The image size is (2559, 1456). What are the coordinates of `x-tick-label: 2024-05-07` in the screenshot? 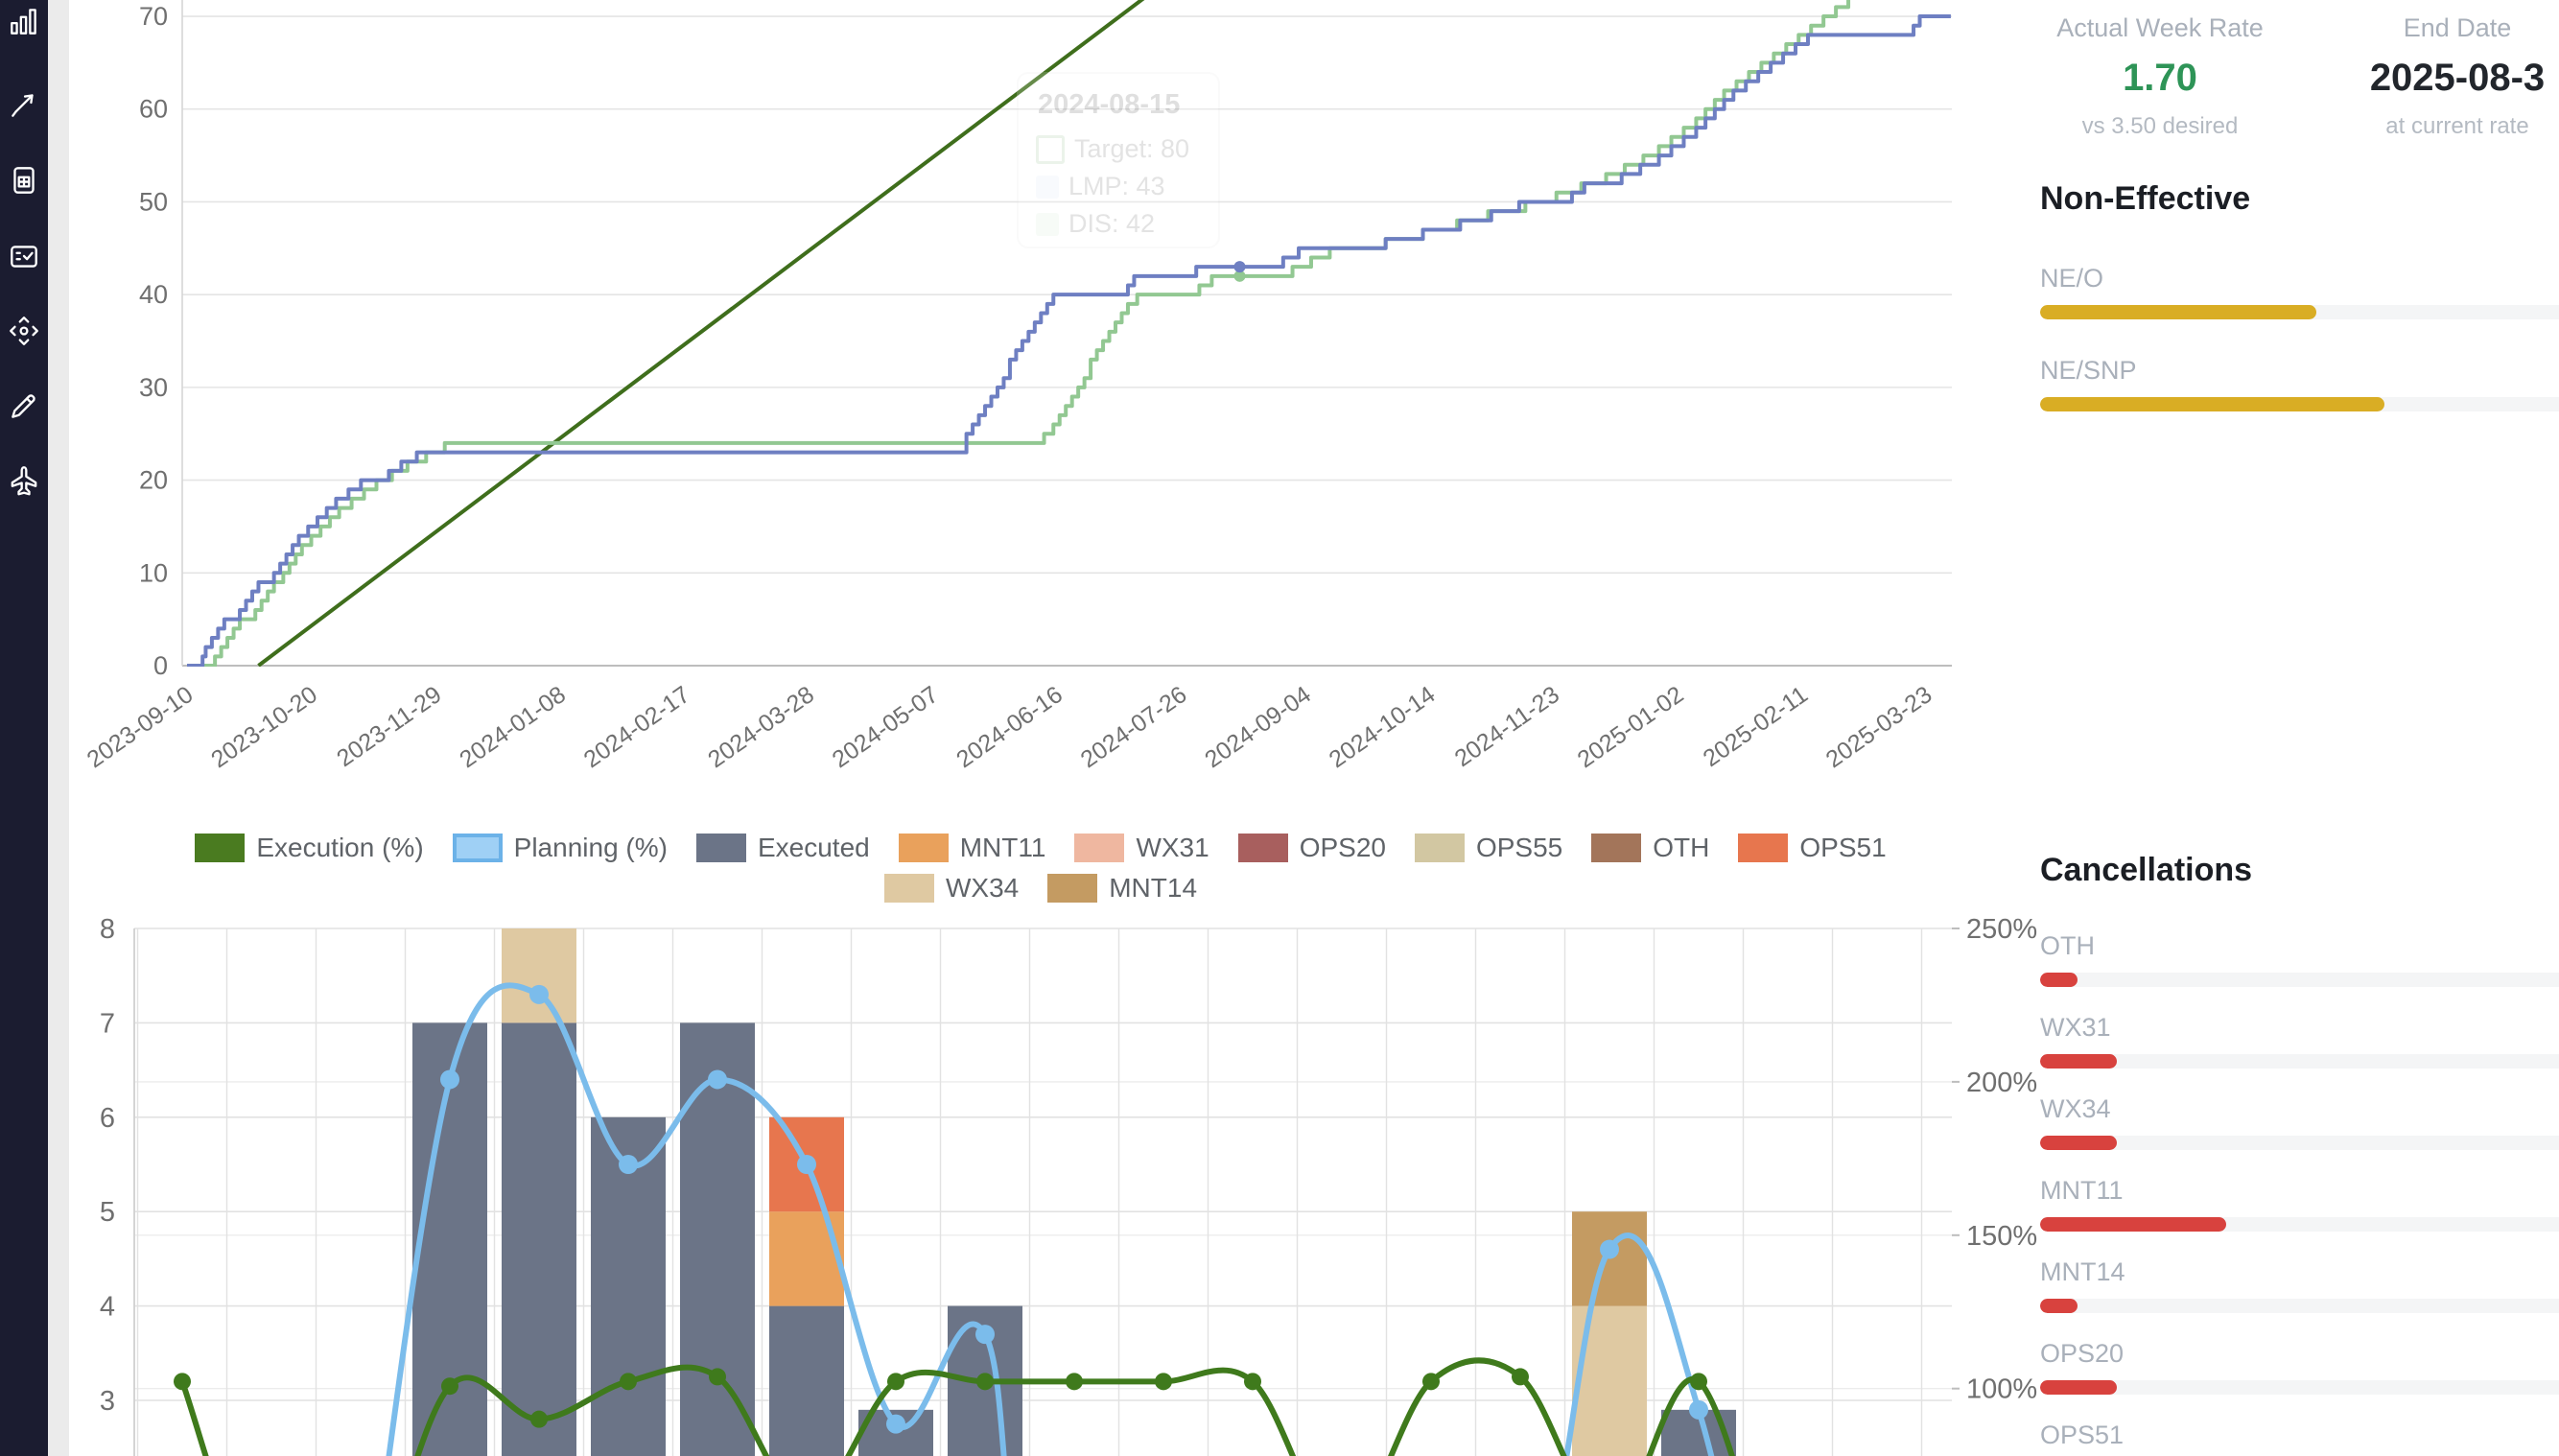 It's located at (886, 727).